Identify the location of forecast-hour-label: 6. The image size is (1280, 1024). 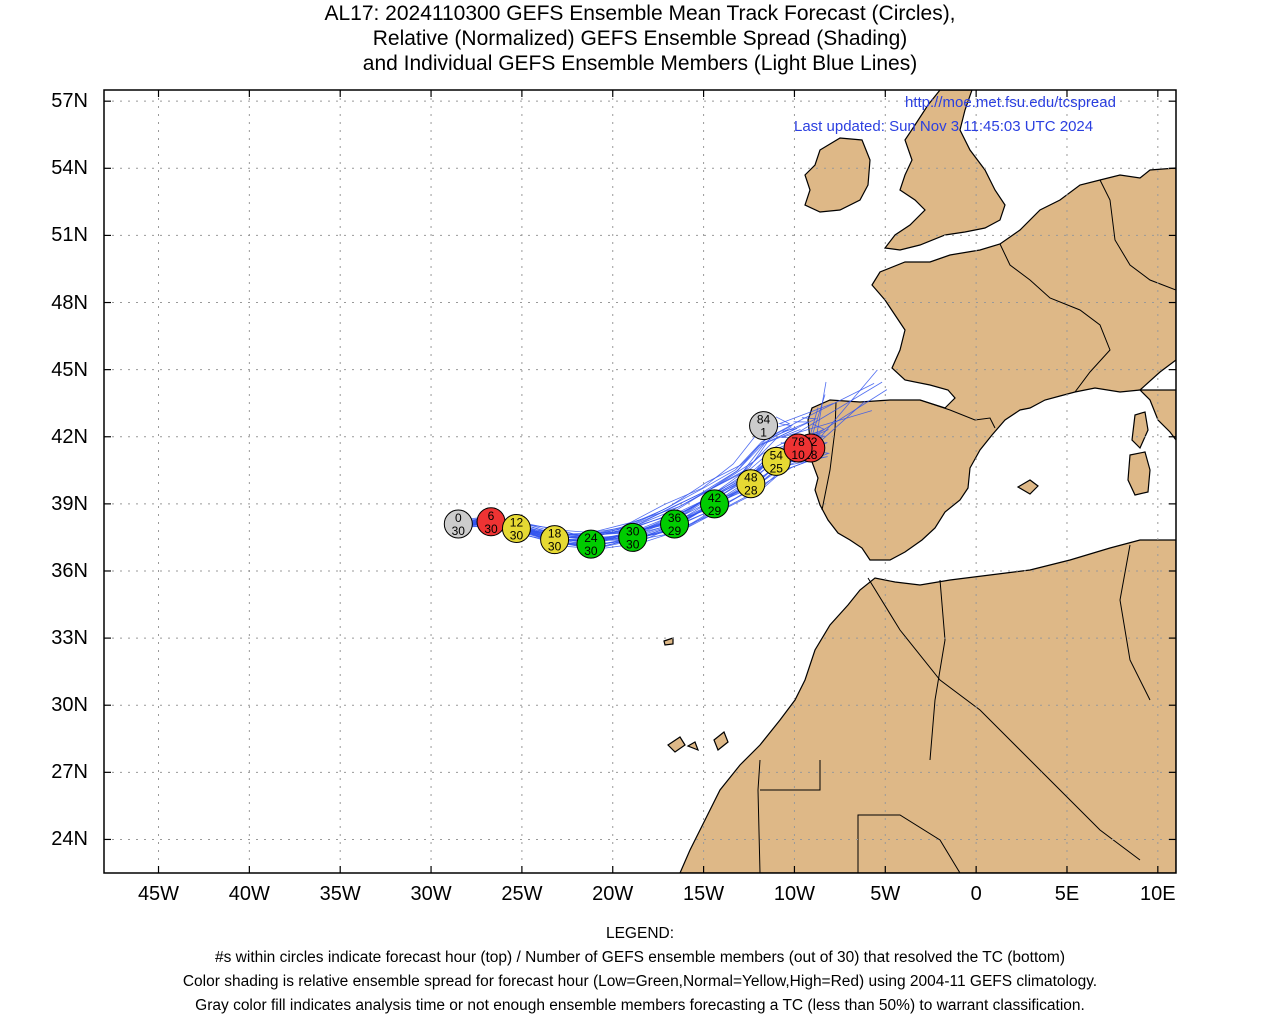
(491, 516).